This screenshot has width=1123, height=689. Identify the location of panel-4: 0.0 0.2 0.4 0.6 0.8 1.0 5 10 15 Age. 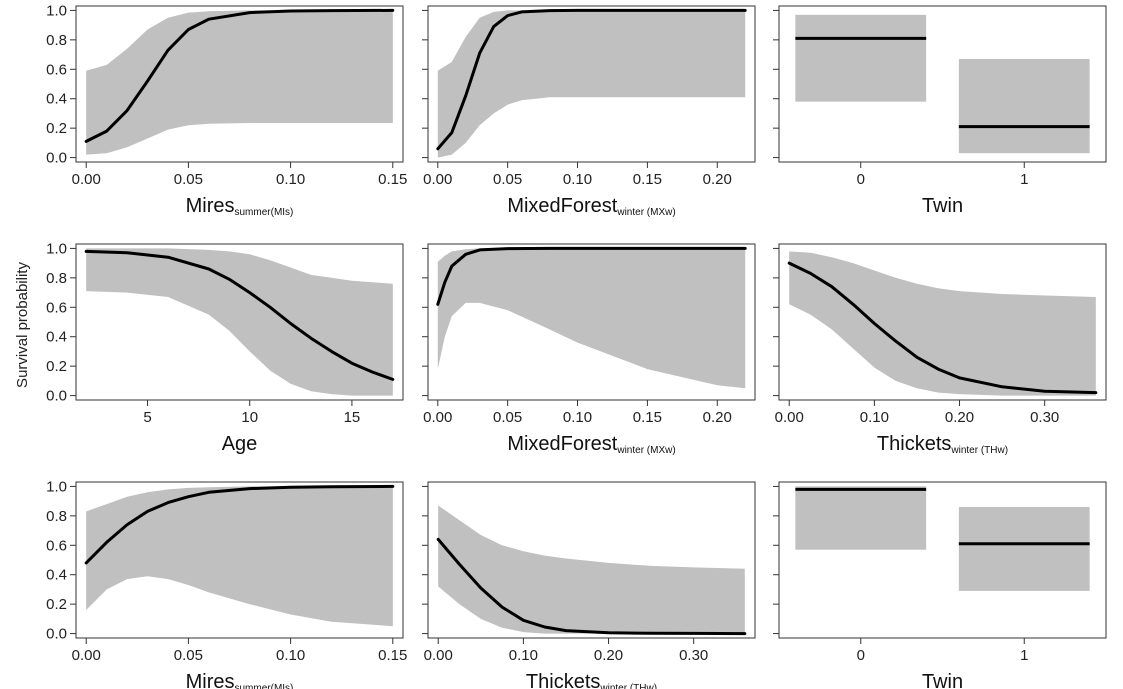
(225, 347).